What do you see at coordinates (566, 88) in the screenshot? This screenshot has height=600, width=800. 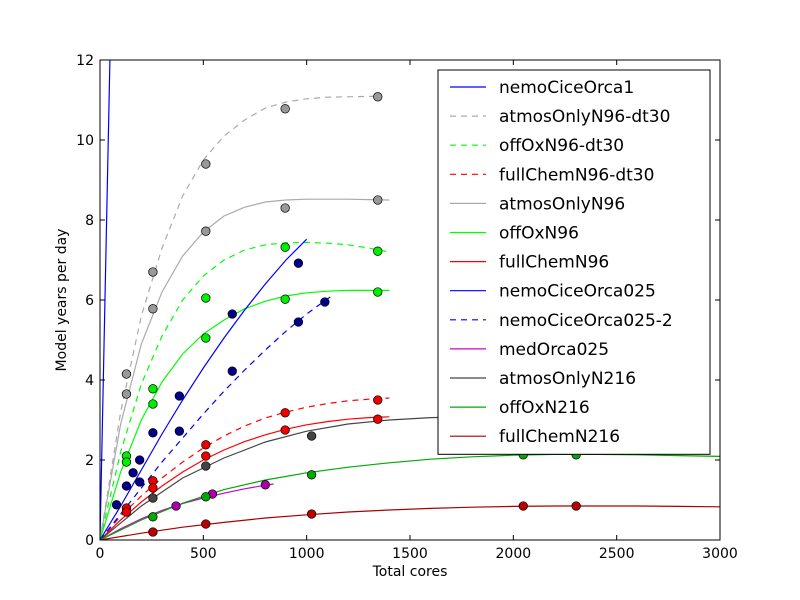 I see `legend-label: nemoCiceOrca1` at bounding box center [566, 88].